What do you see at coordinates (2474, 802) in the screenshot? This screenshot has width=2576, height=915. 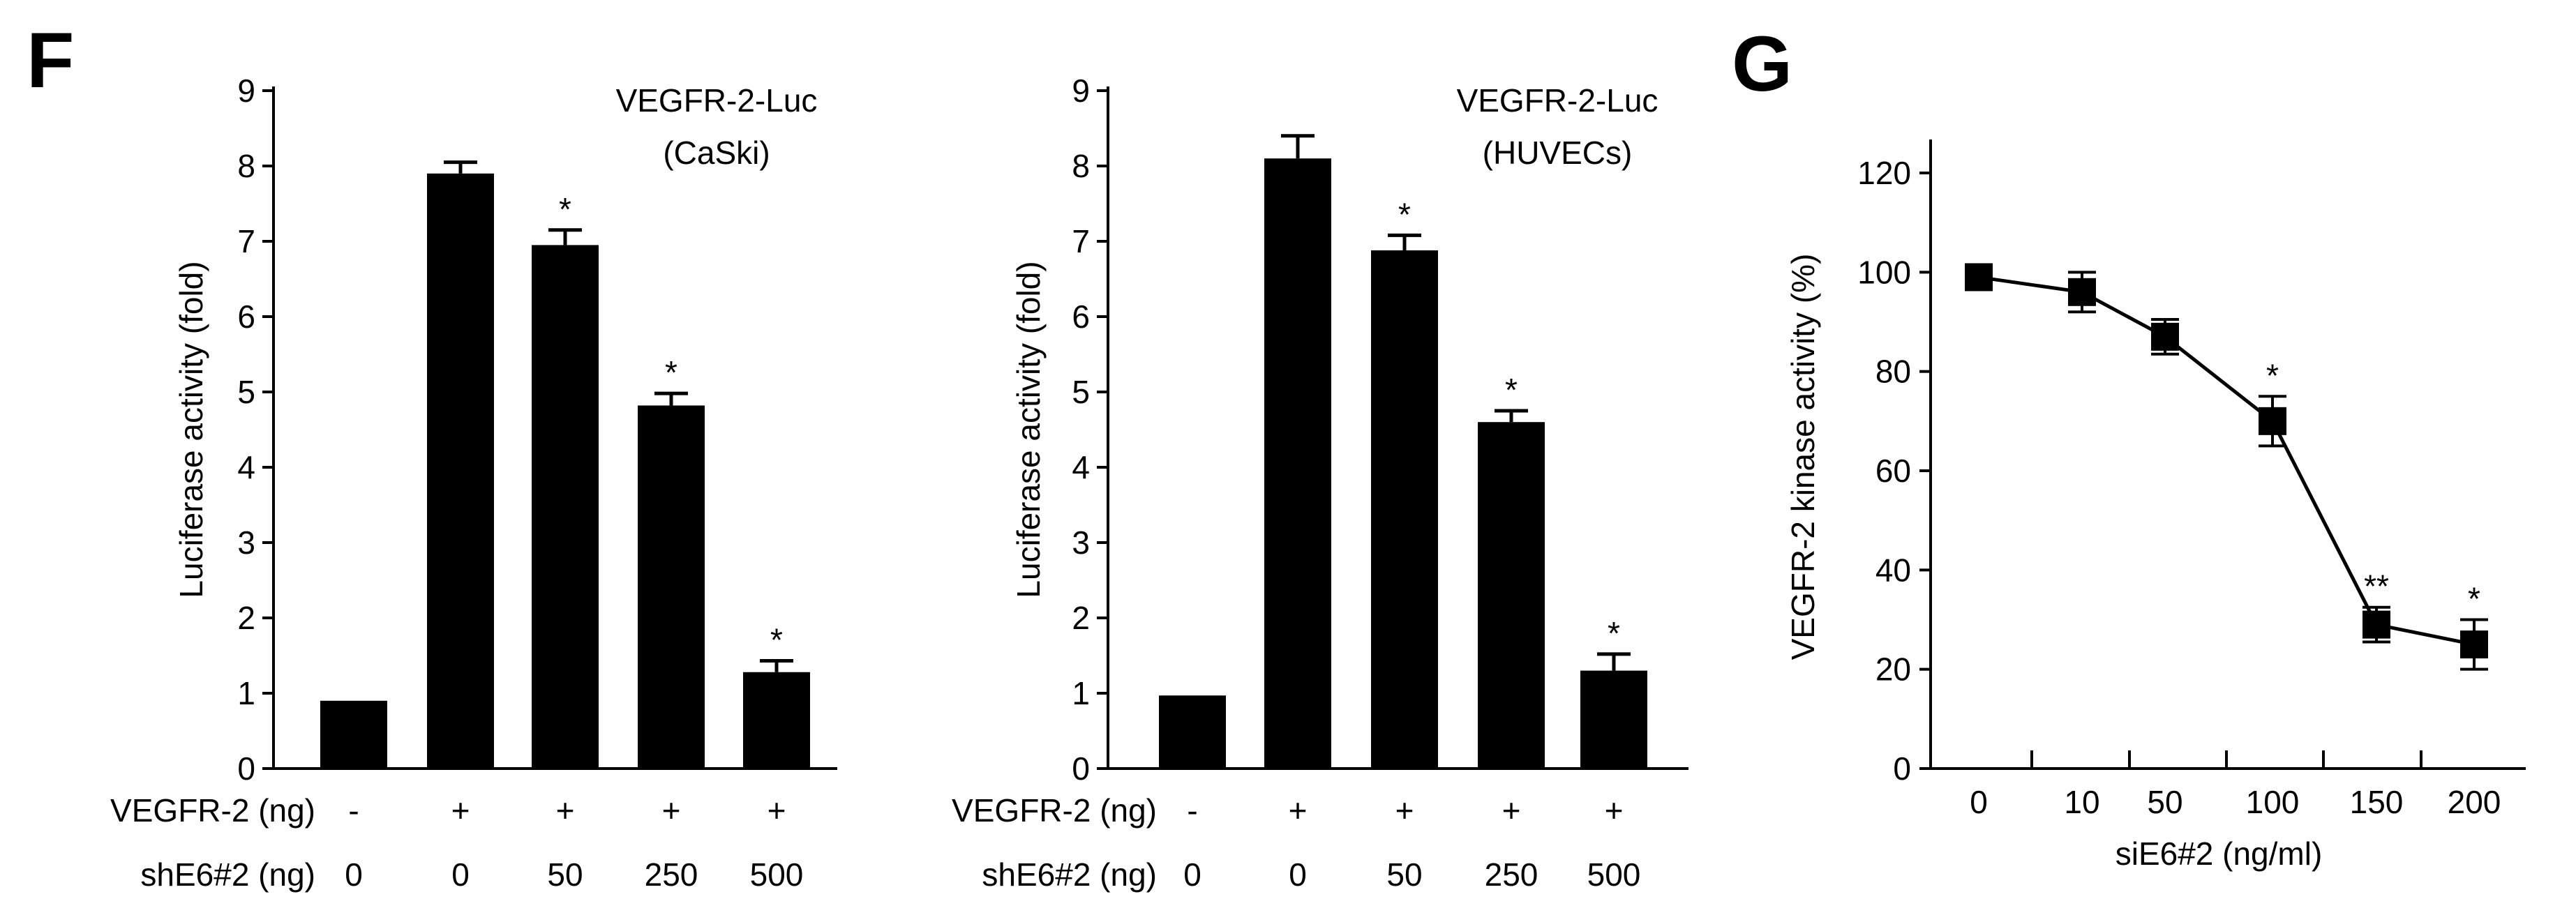 I see `x-tick-label: 200` at bounding box center [2474, 802].